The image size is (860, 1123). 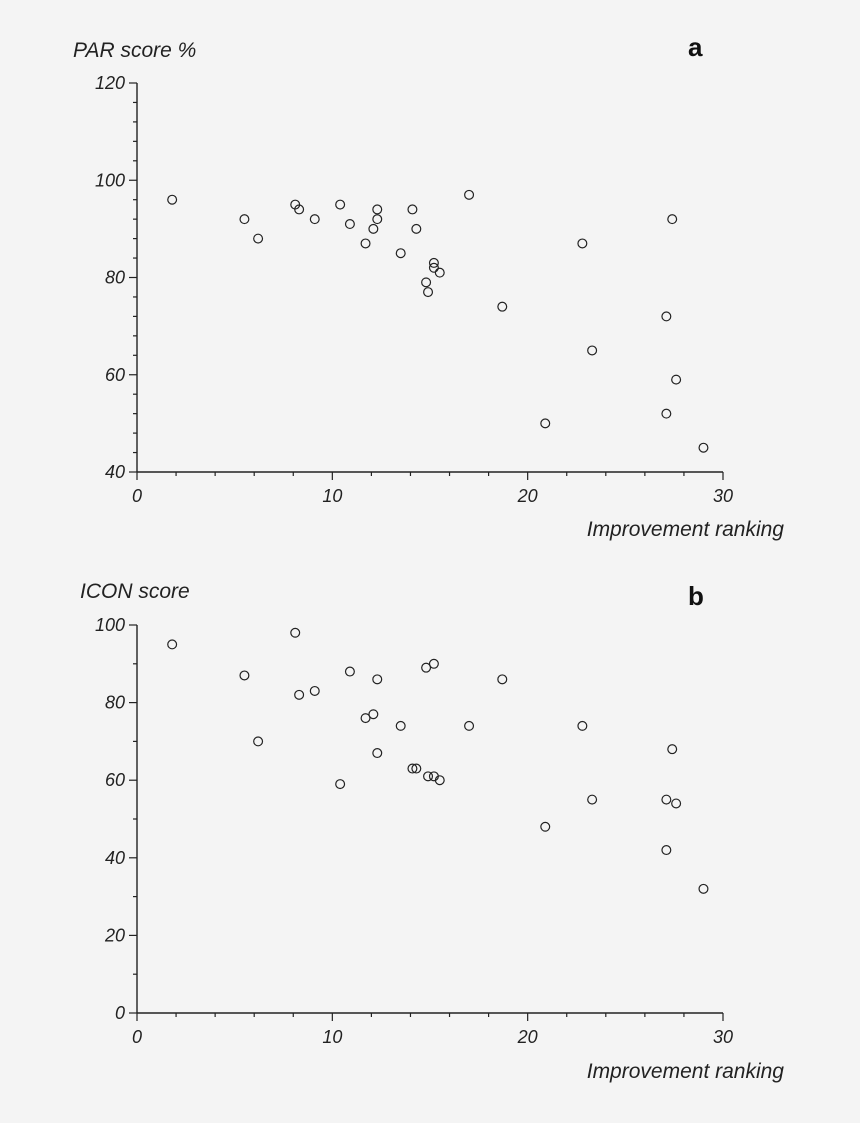 What do you see at coordinates (134, 50) in the screenshot?
I see `panel-a-y-axis-title: PAR score %` at bounding box center [134, 50].